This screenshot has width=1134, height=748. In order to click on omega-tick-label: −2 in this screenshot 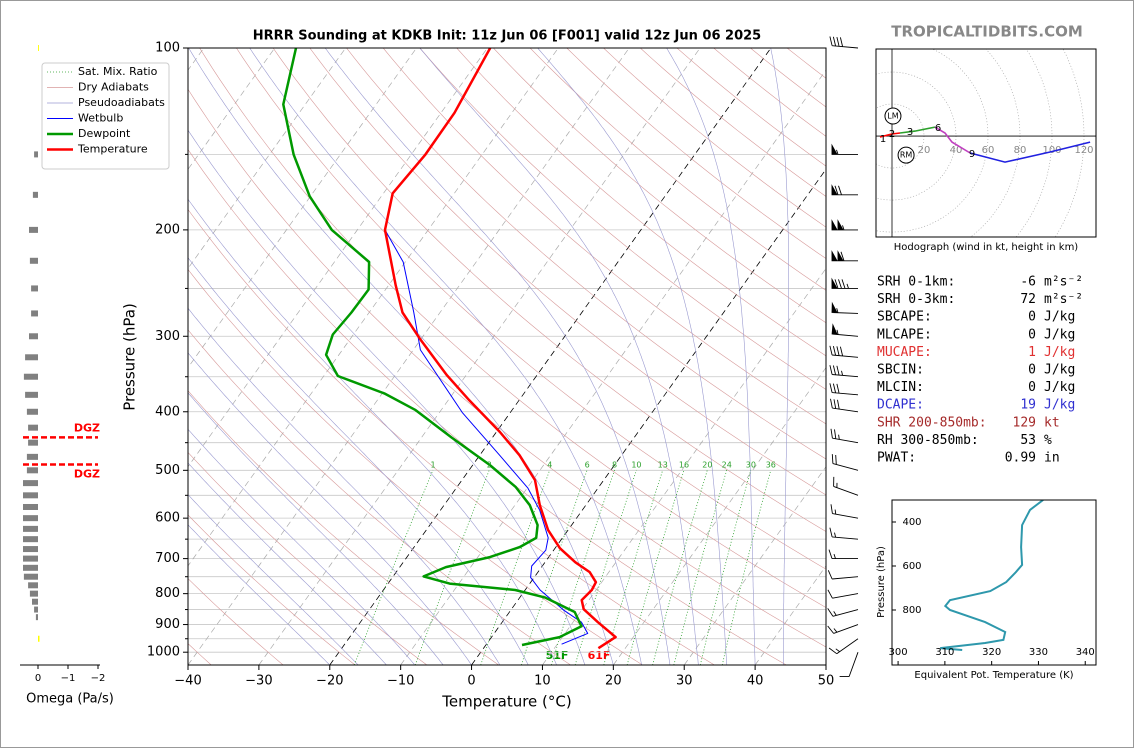, I will do `click(98, 678)`.